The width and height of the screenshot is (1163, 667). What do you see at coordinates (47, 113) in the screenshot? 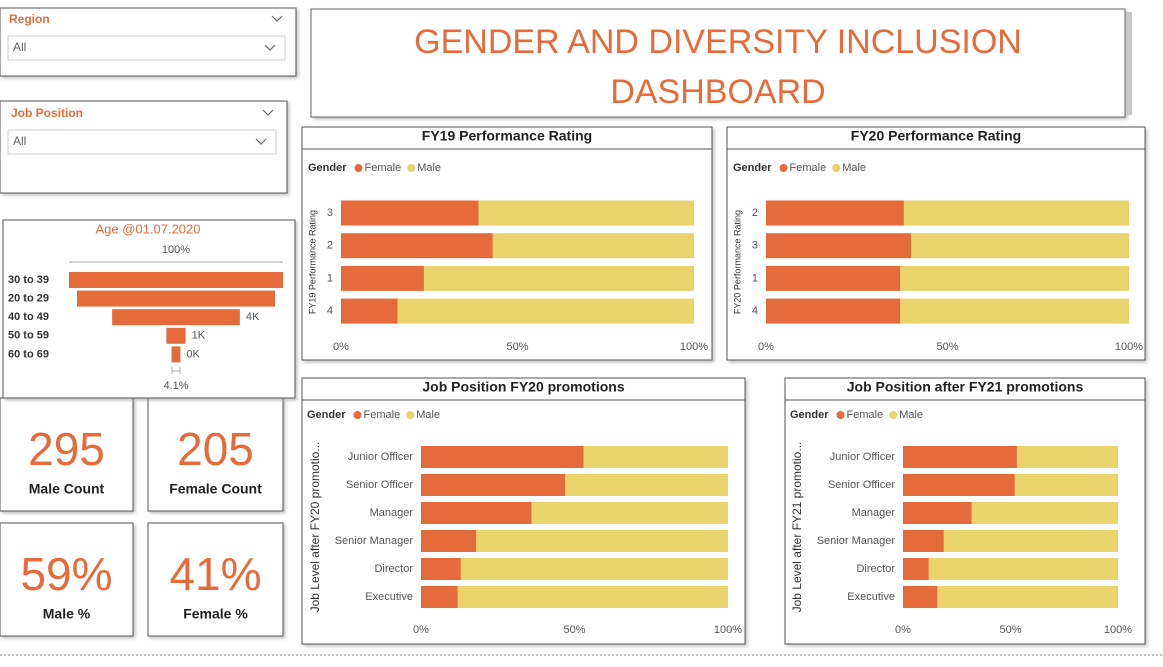
I see `slicer-label: Job Position` at bounding box center [47, 113].